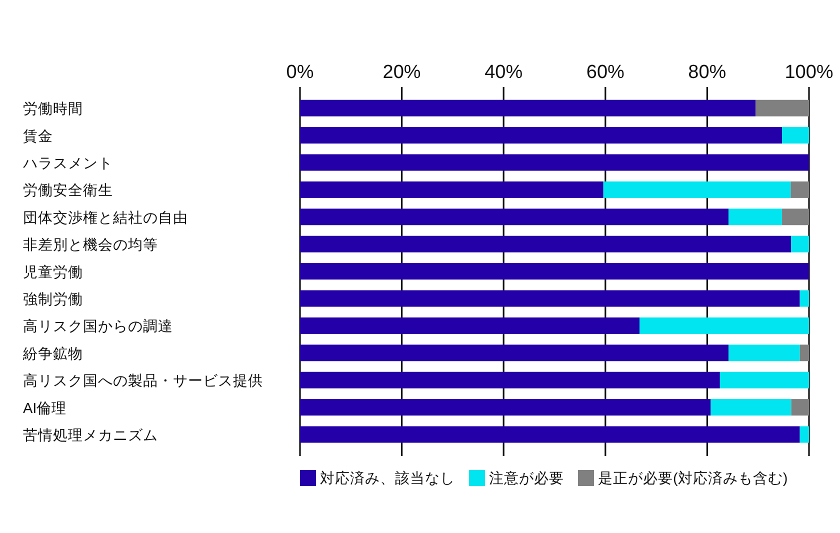 Image resolution: width=840 pixels, height=533 pixels. I want to click on y-tick-label: AI倫理, so click(45, 408).